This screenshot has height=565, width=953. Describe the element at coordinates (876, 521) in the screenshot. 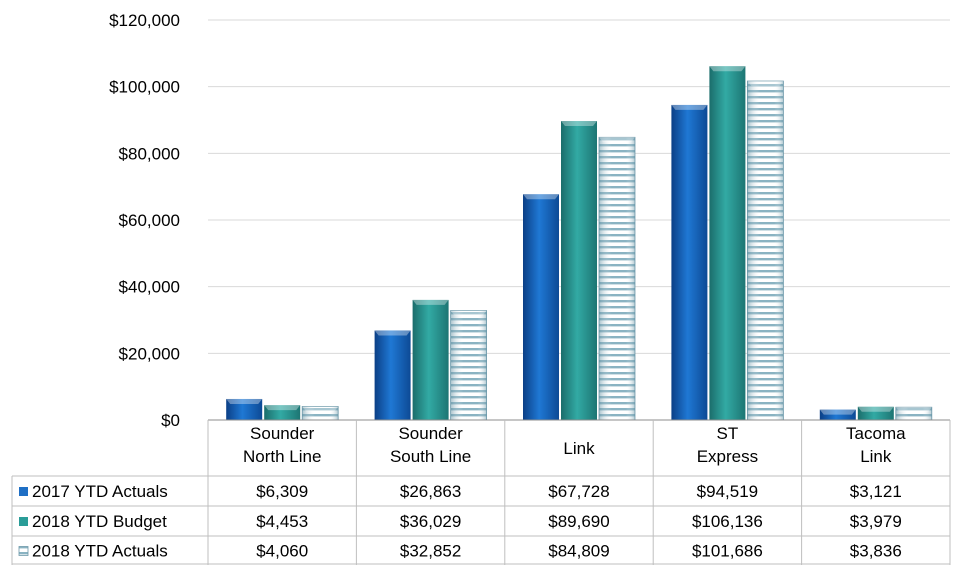

I see `data-label: $3,979` at that location.